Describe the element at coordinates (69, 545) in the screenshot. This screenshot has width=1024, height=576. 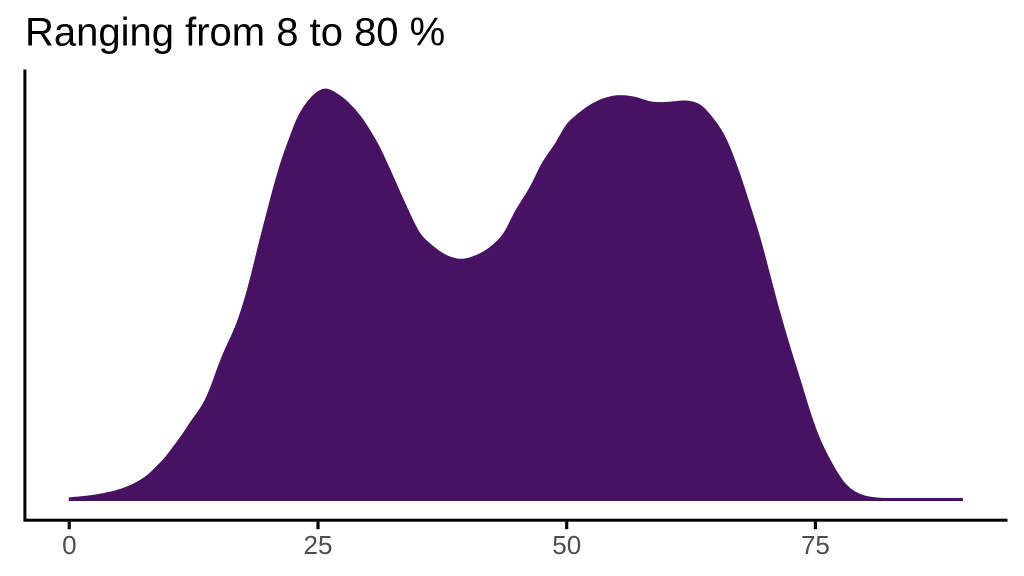
I see `svg-text: 0` at that location.